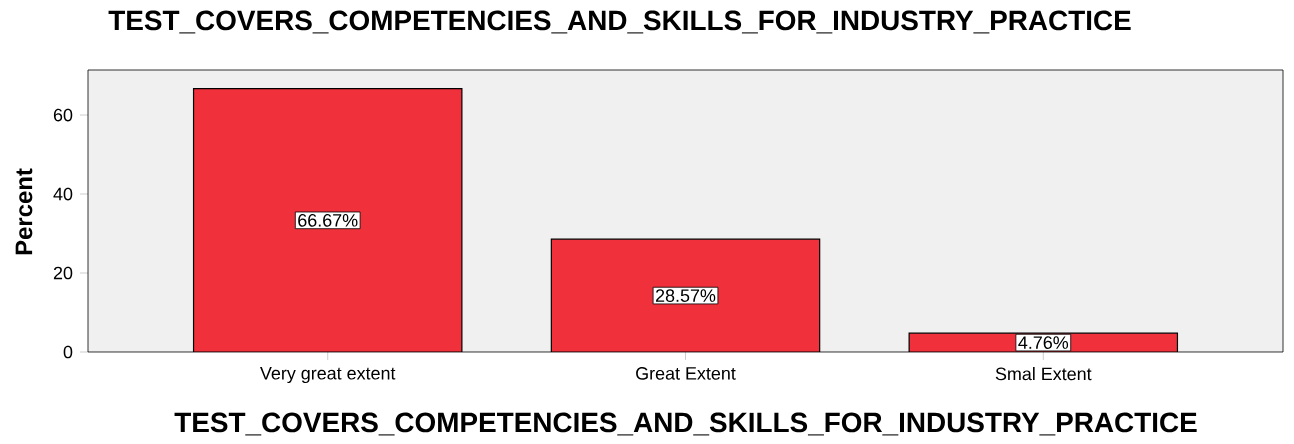 This screenshot has width=1294, height=444. Describe the element at coordinates (328, 375) in the screenshot. I see `x-tick-label: Very great extent` at that location.